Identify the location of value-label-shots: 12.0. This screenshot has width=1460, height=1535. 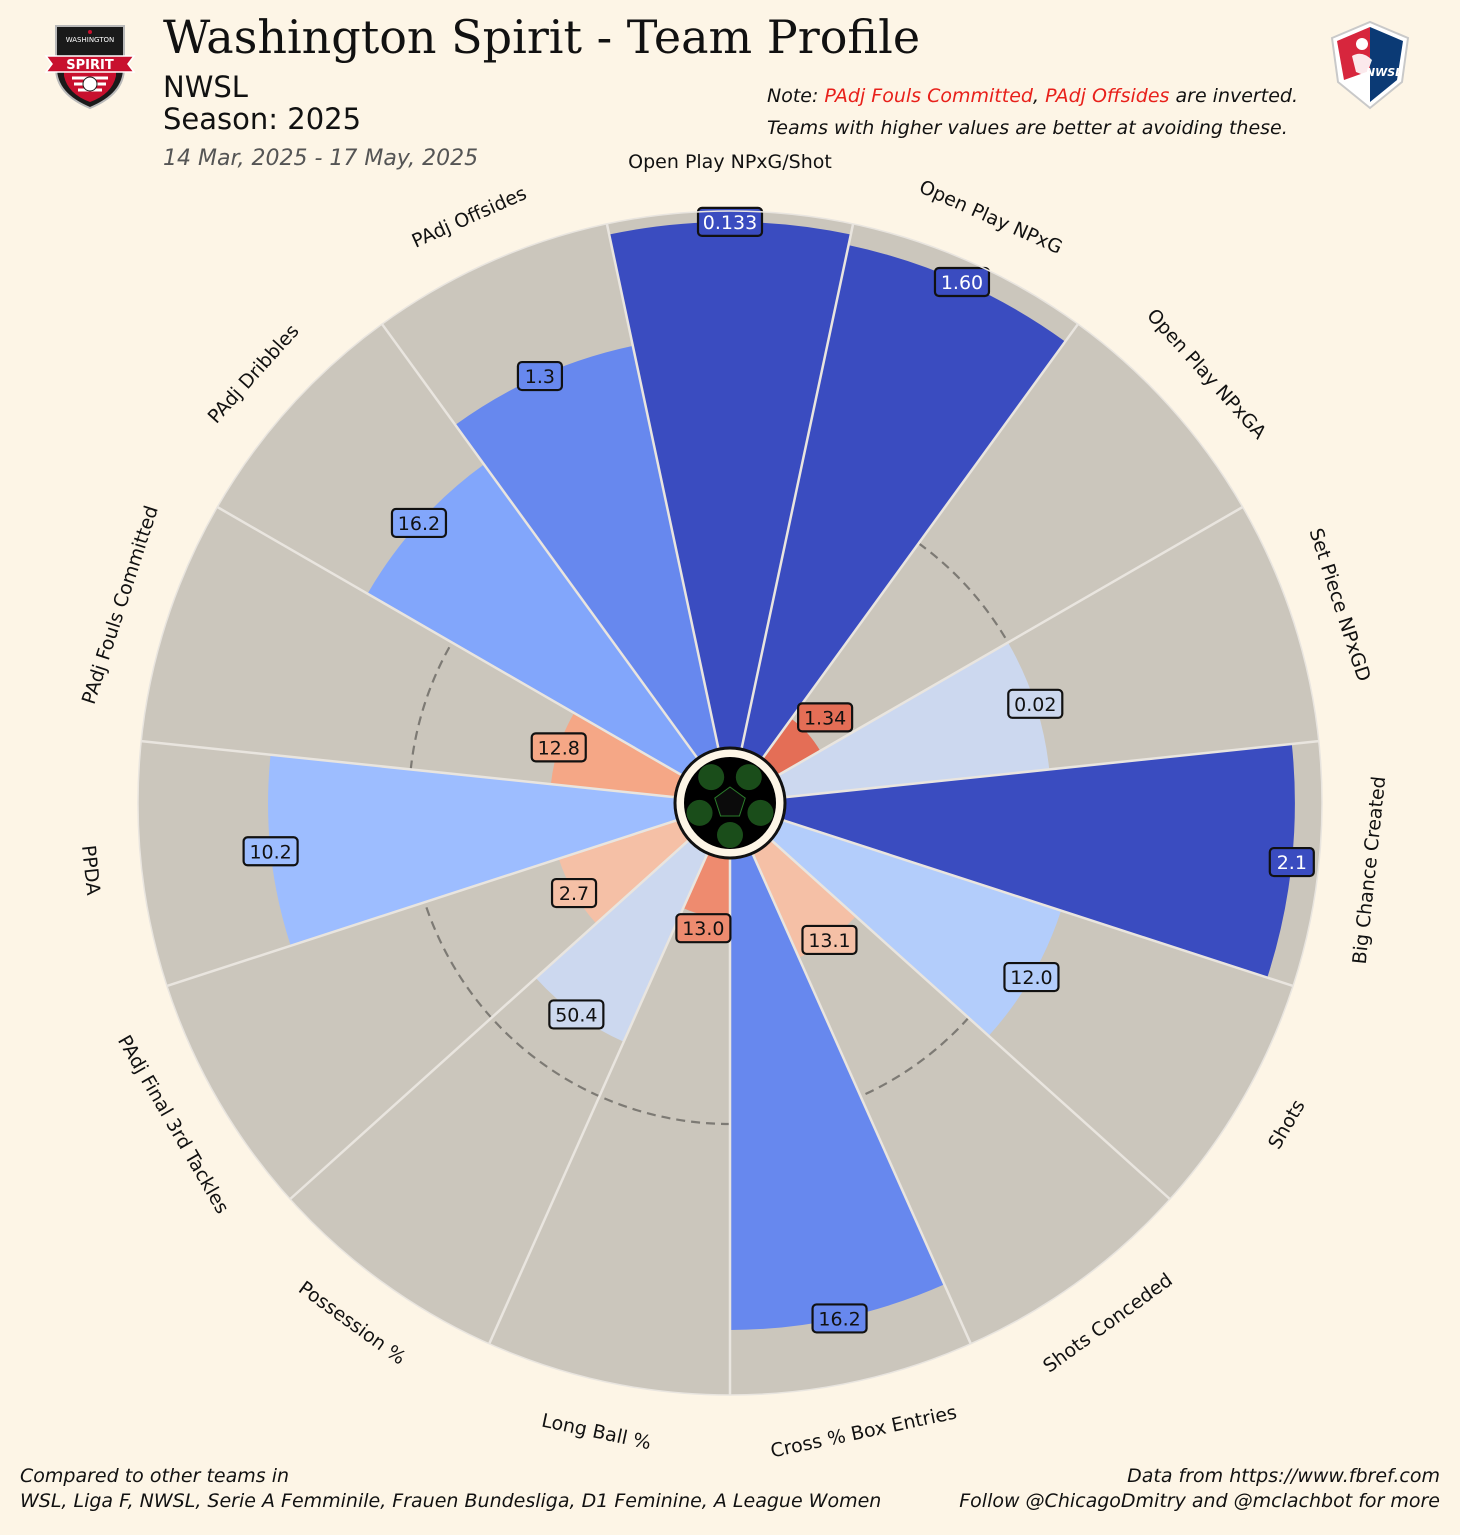
(1031, 977).